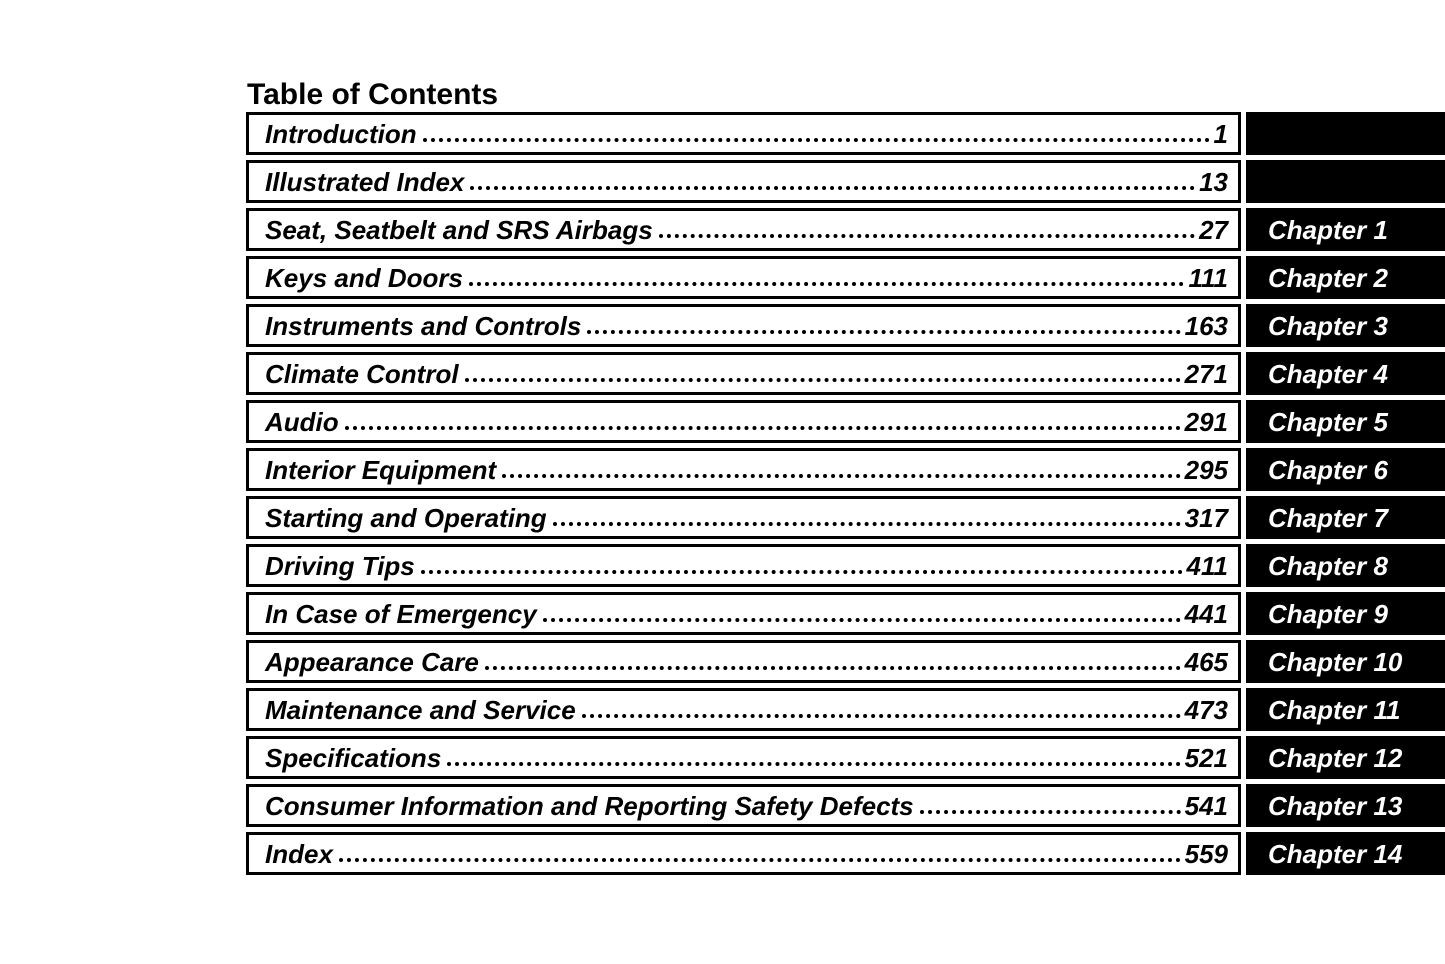  Describe the element at coordinates (1220, 133) in the screenshot. I see `toc-entry-page: 1` at that location.